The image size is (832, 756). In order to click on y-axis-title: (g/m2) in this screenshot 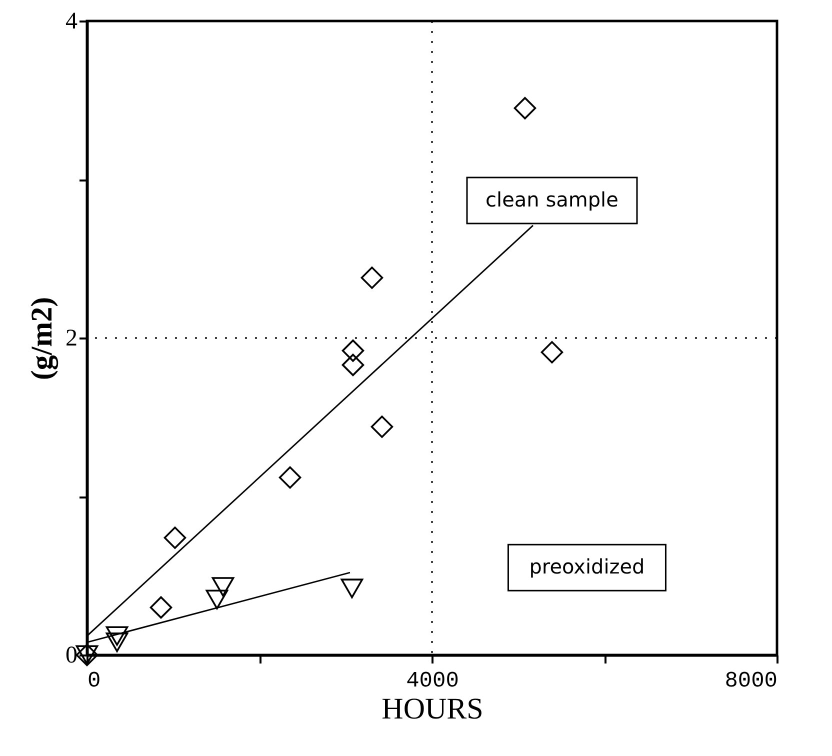, I will do `click(42, 338)`.